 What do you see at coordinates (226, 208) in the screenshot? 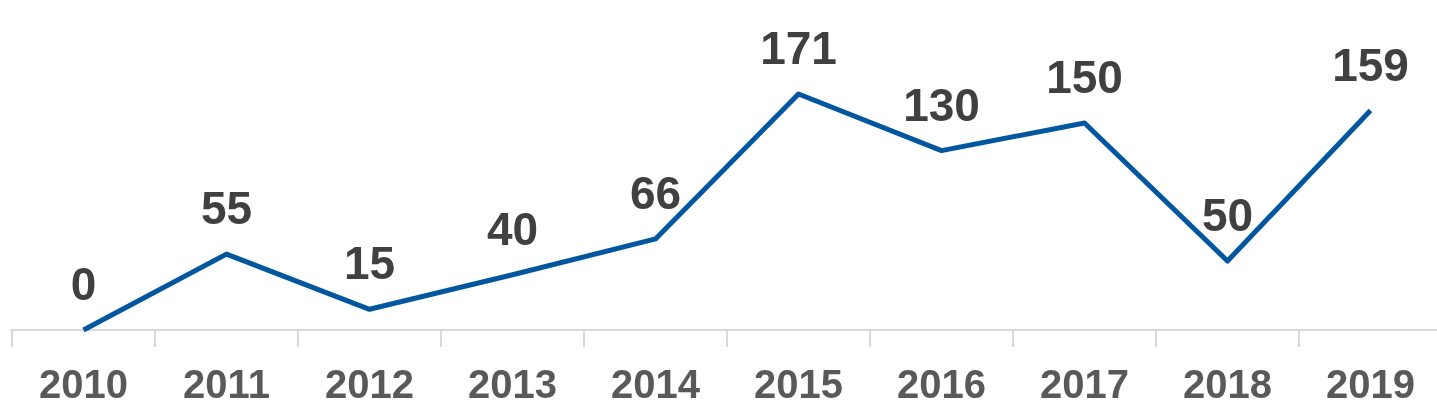
I see `data-label: 55` at bounding box center [226, 208].